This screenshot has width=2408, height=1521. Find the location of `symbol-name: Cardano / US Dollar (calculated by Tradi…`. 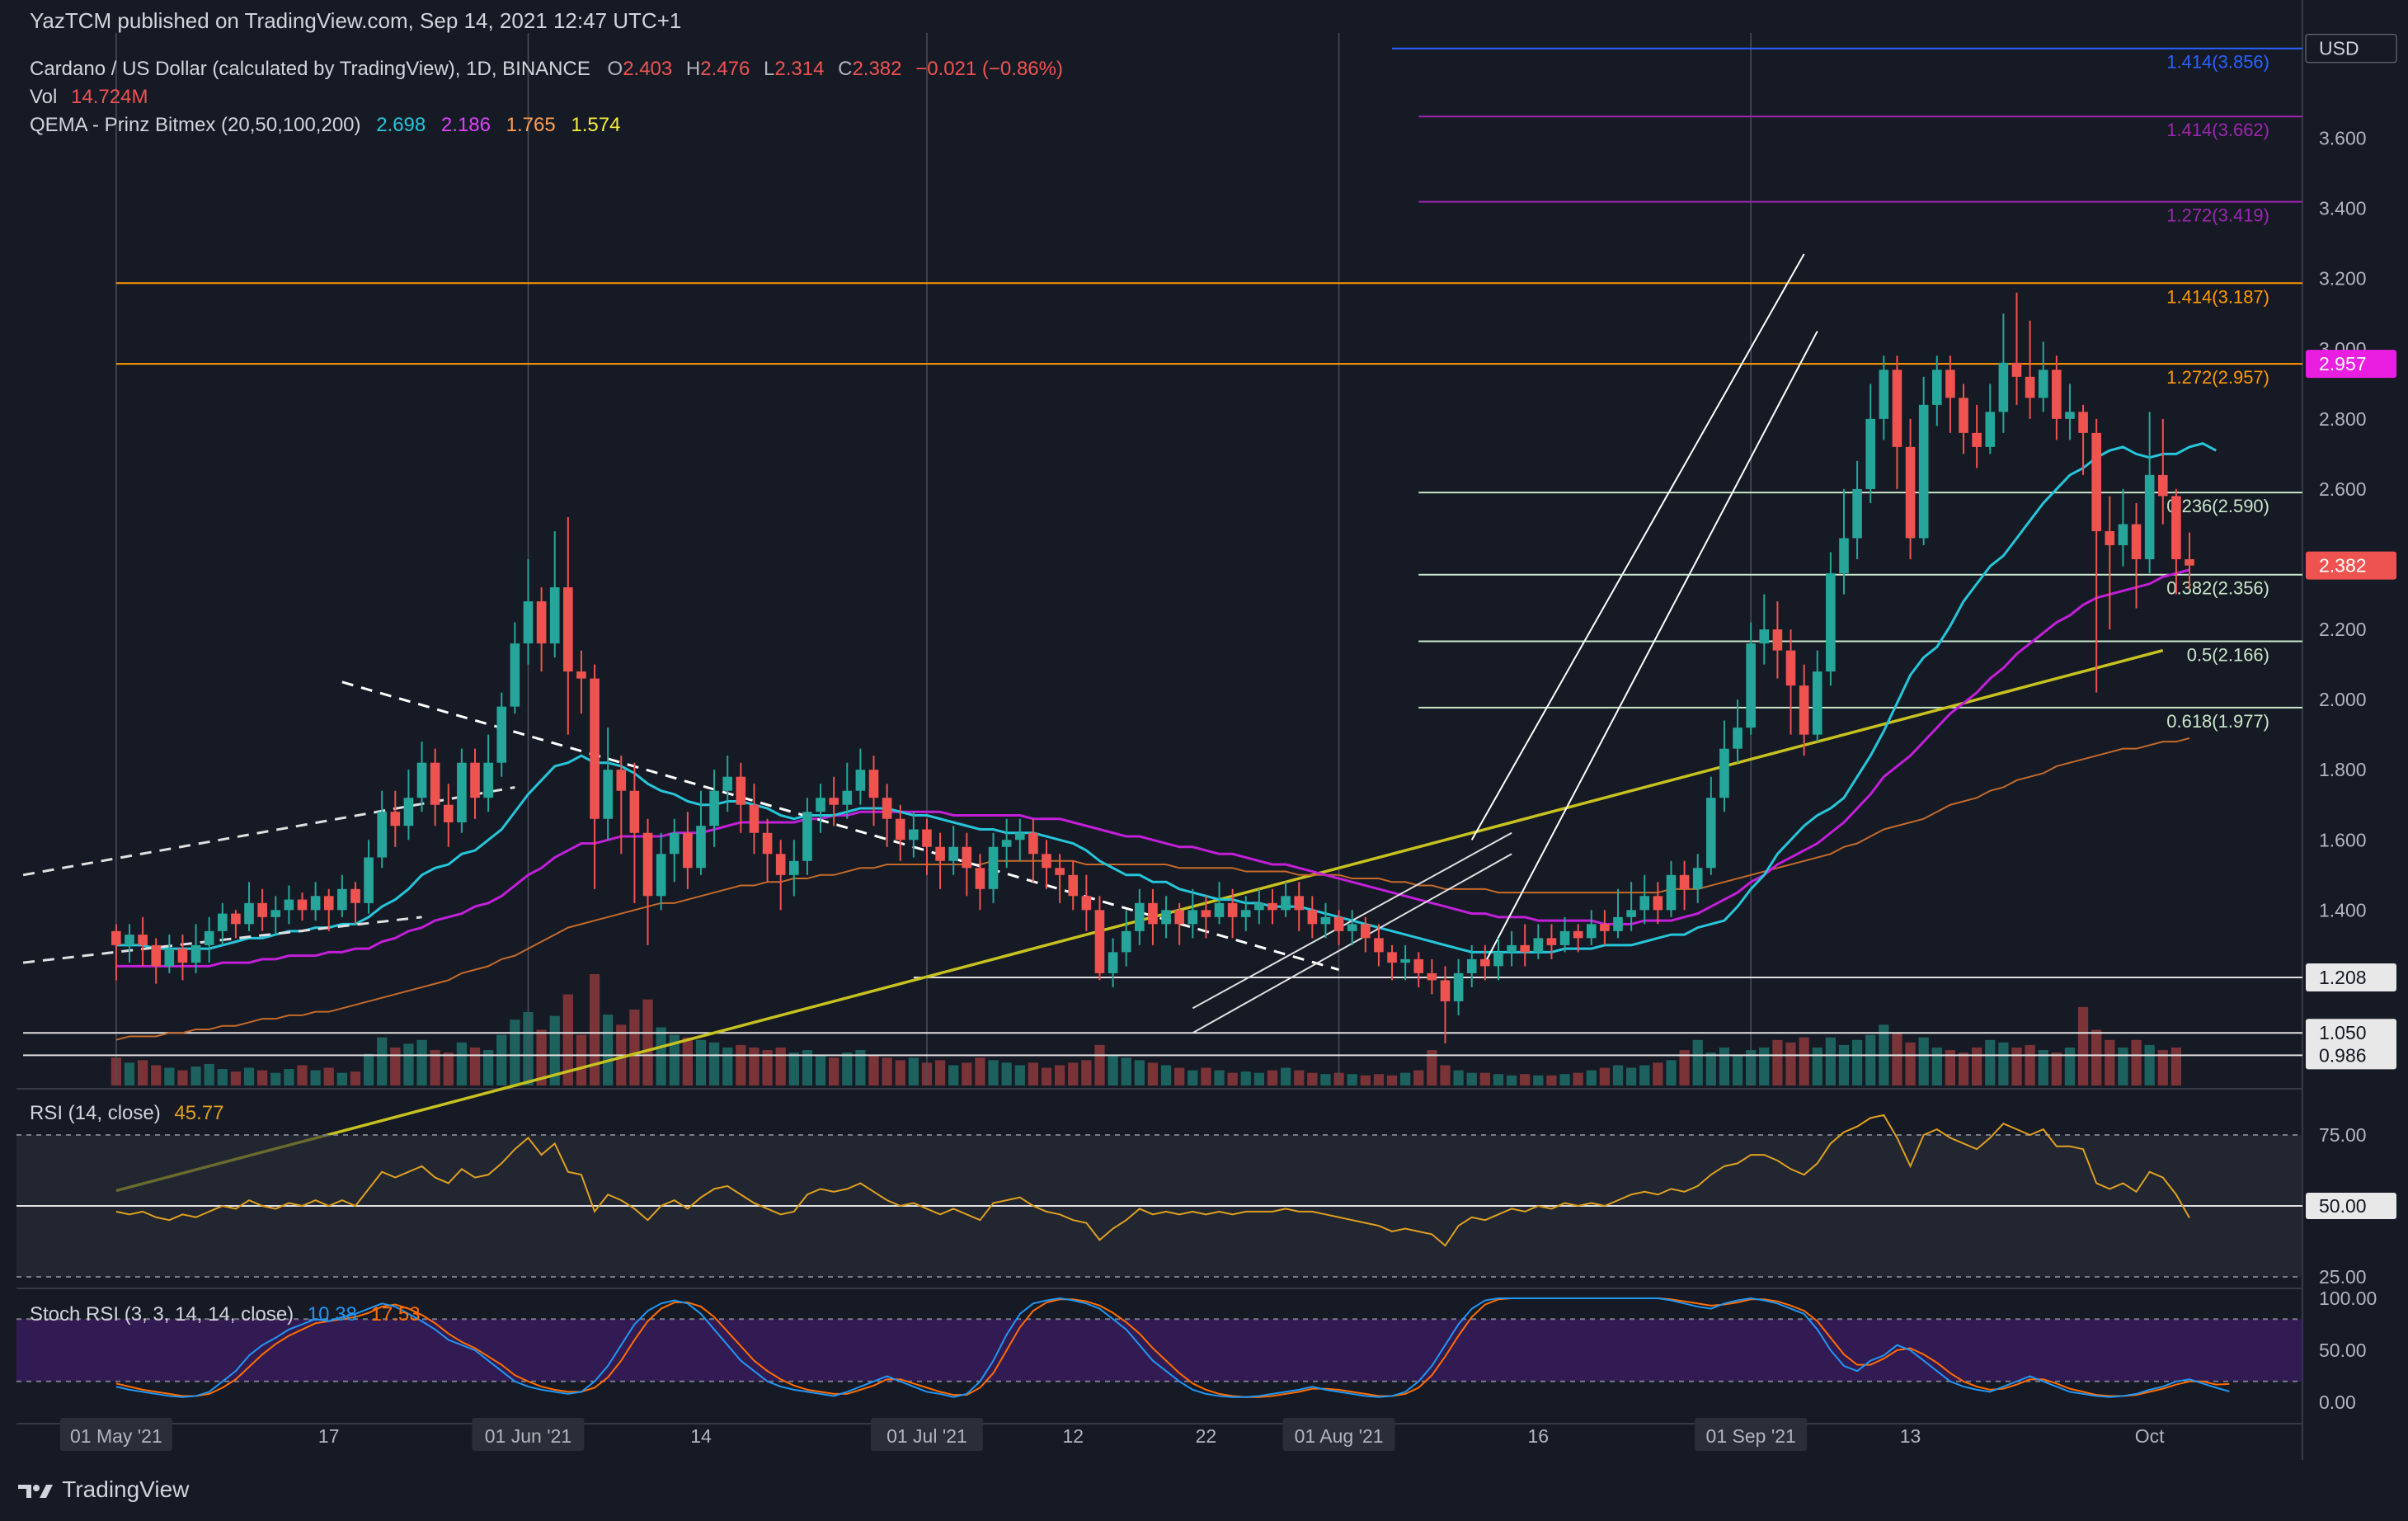

symbol-name: Cardano / US Dollar (calculated by Tradi… is located at coordinates (310, 69).